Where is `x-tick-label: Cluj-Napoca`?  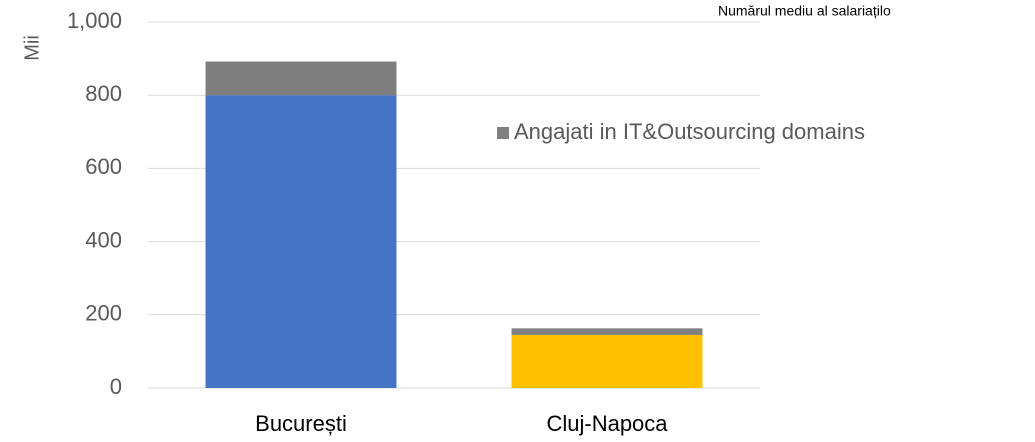 x-tick-label: Cluj-Napoca is located at coordinates (607, 423).